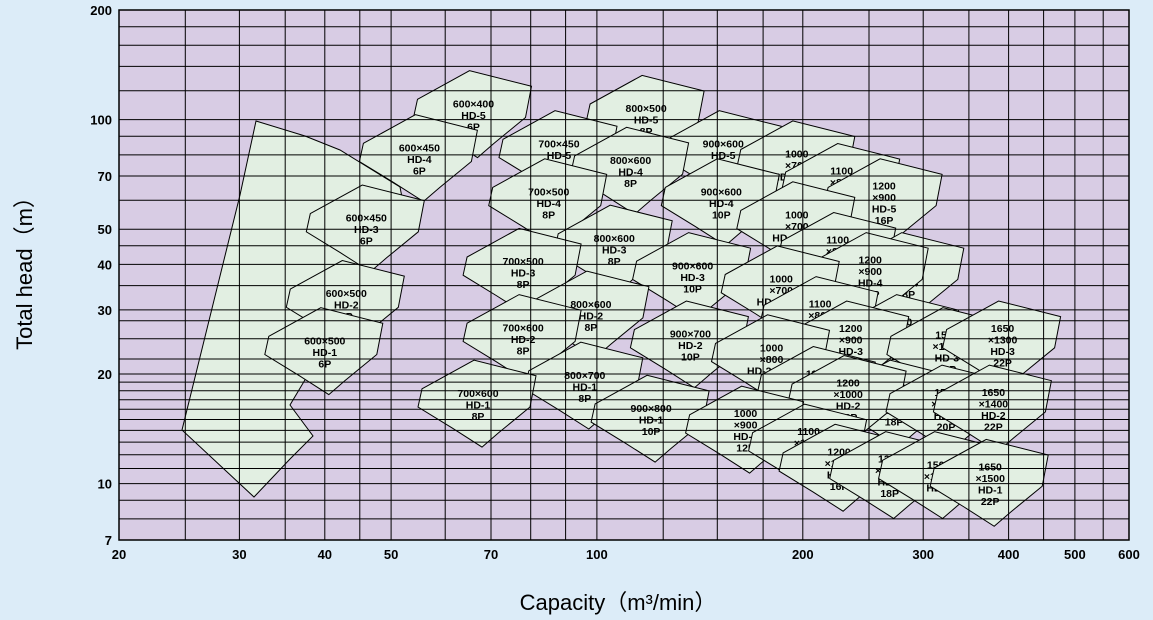 This screenshot has height=620, width=1153. Describe the element at coordinates (990, 479) in the screenshot. I see `pump-zone-label: ×1500` at that location.